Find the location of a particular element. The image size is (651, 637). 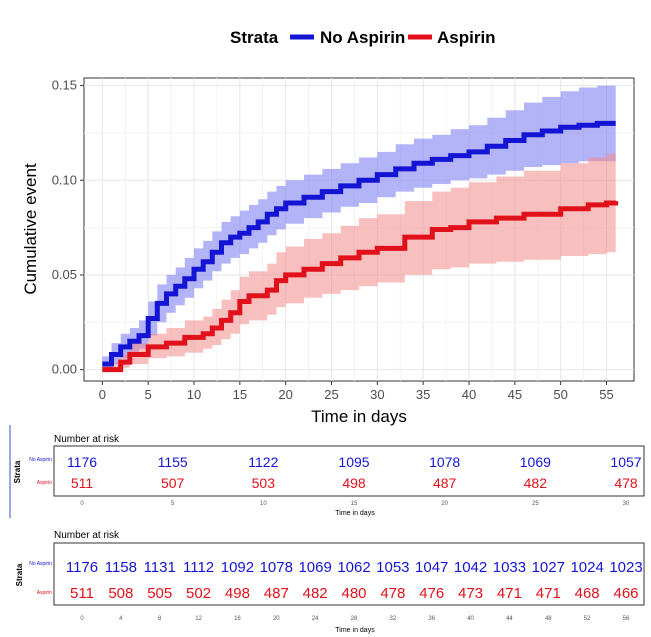

risk-tick-label: 36 is located at coordinates (431, 619).